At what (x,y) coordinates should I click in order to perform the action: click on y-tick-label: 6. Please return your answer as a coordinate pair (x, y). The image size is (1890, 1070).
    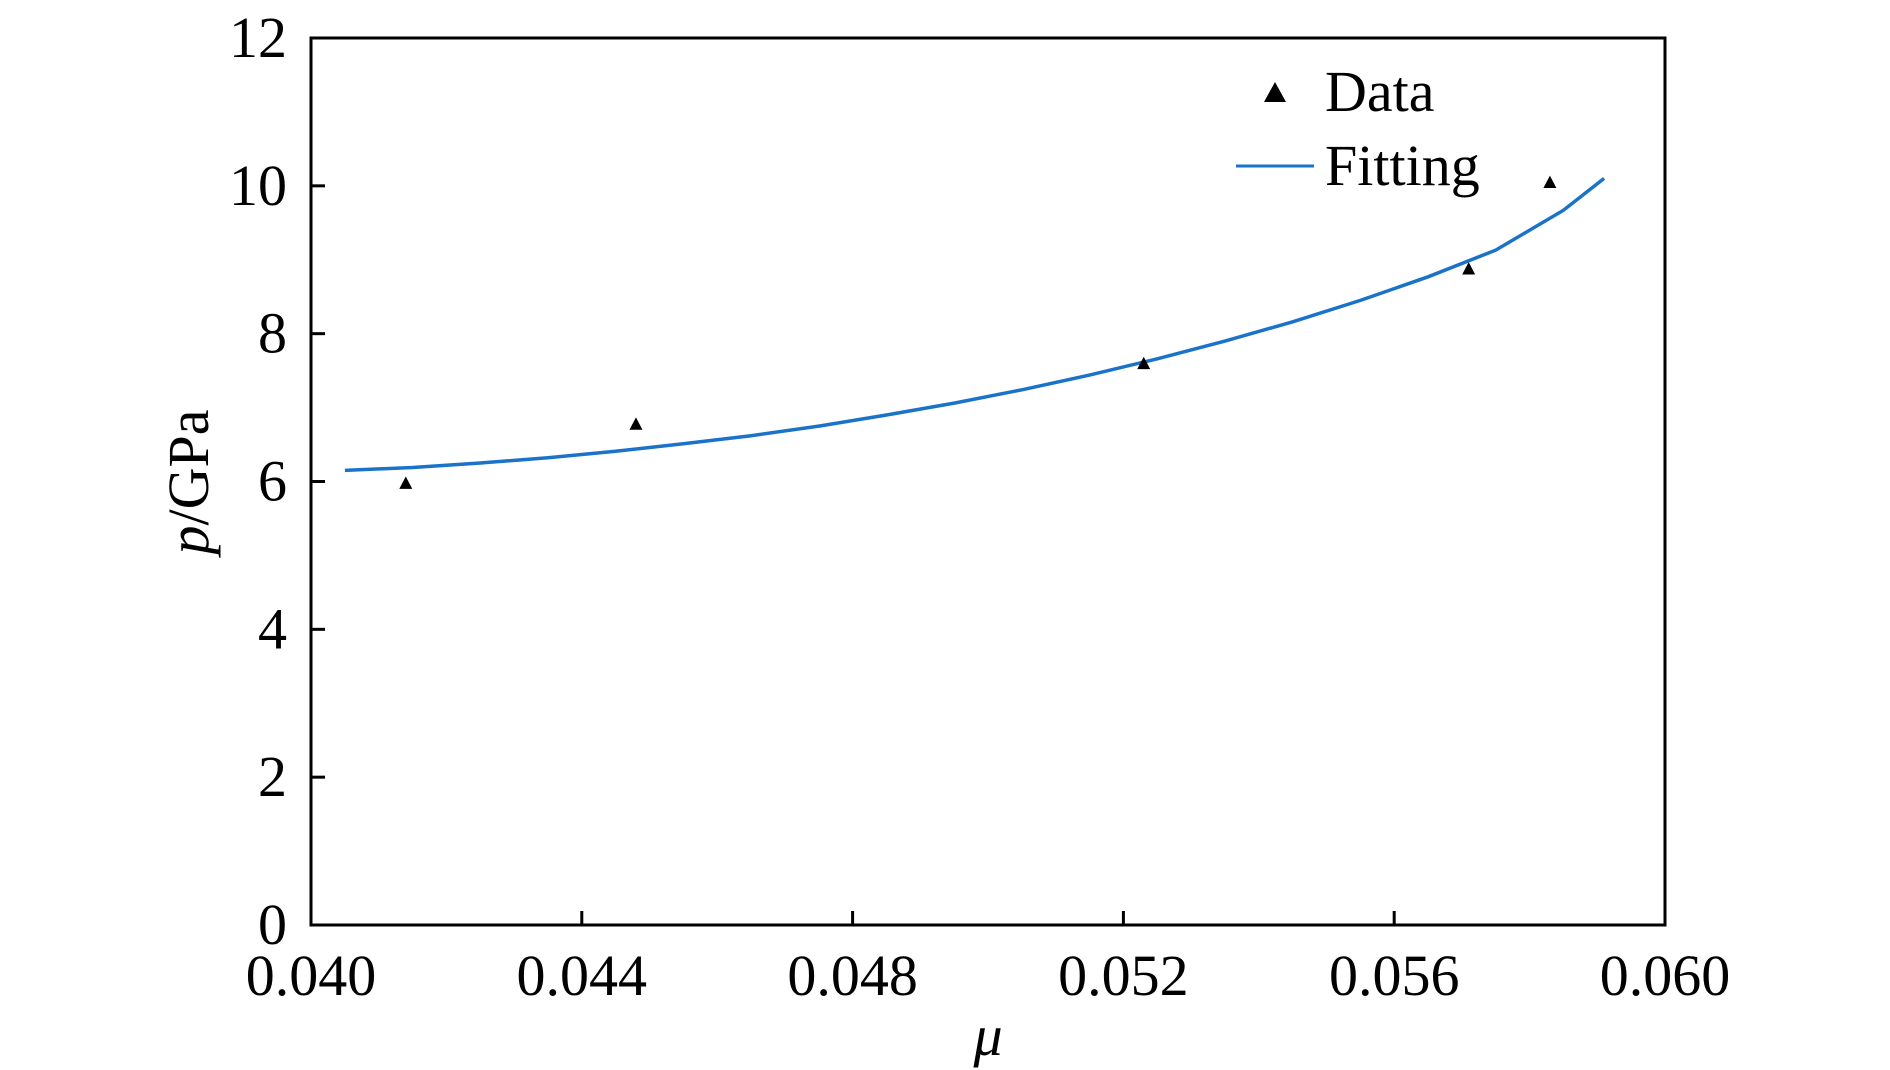
    Looking at the image, I should click on (272, 481).